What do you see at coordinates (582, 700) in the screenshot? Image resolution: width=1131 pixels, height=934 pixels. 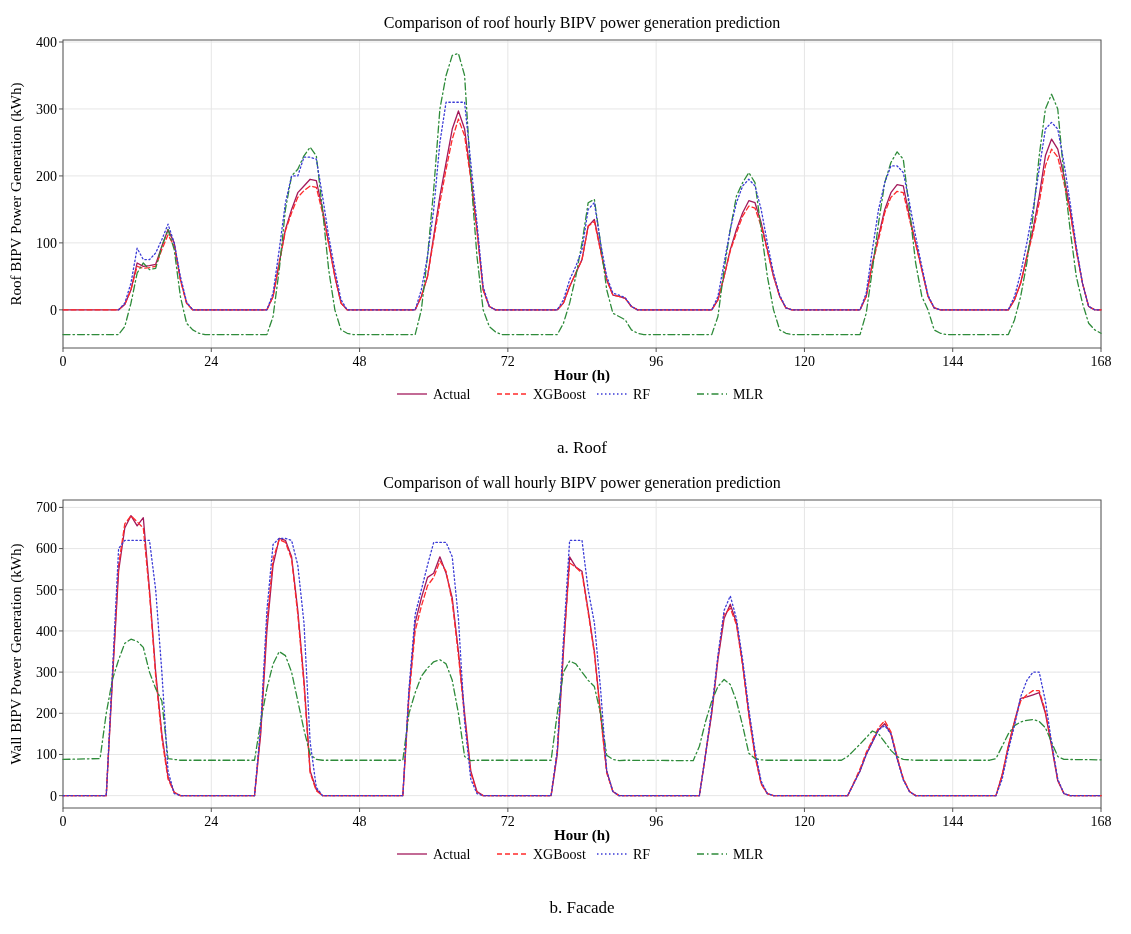 I see `line-series` at bounding box center [582, 700].